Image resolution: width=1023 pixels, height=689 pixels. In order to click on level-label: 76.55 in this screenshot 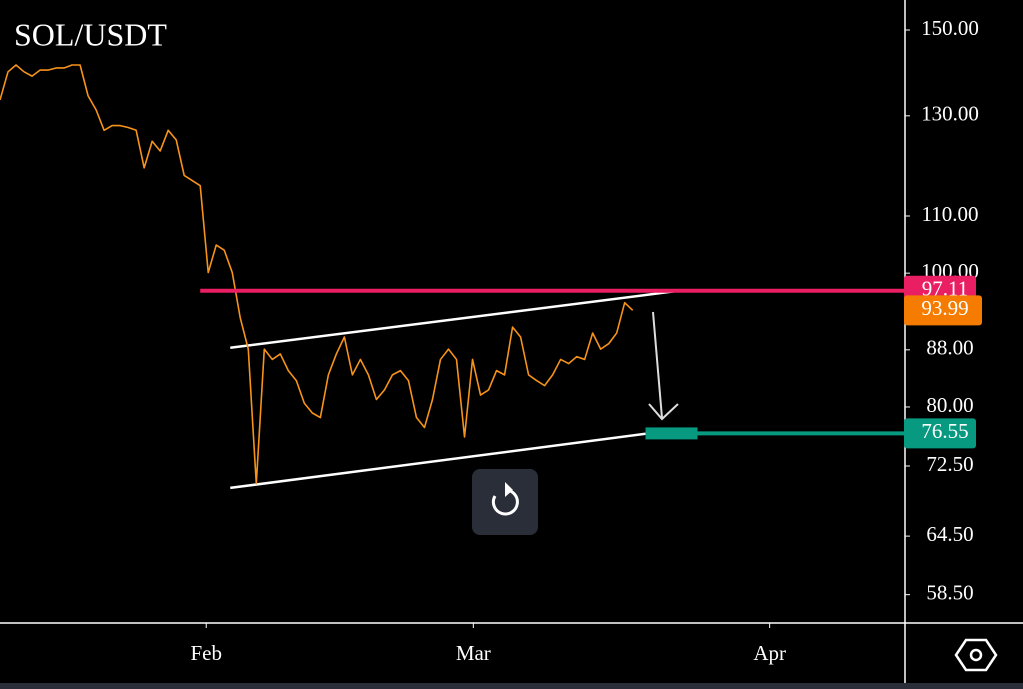, I will do `click(944, 431)`.